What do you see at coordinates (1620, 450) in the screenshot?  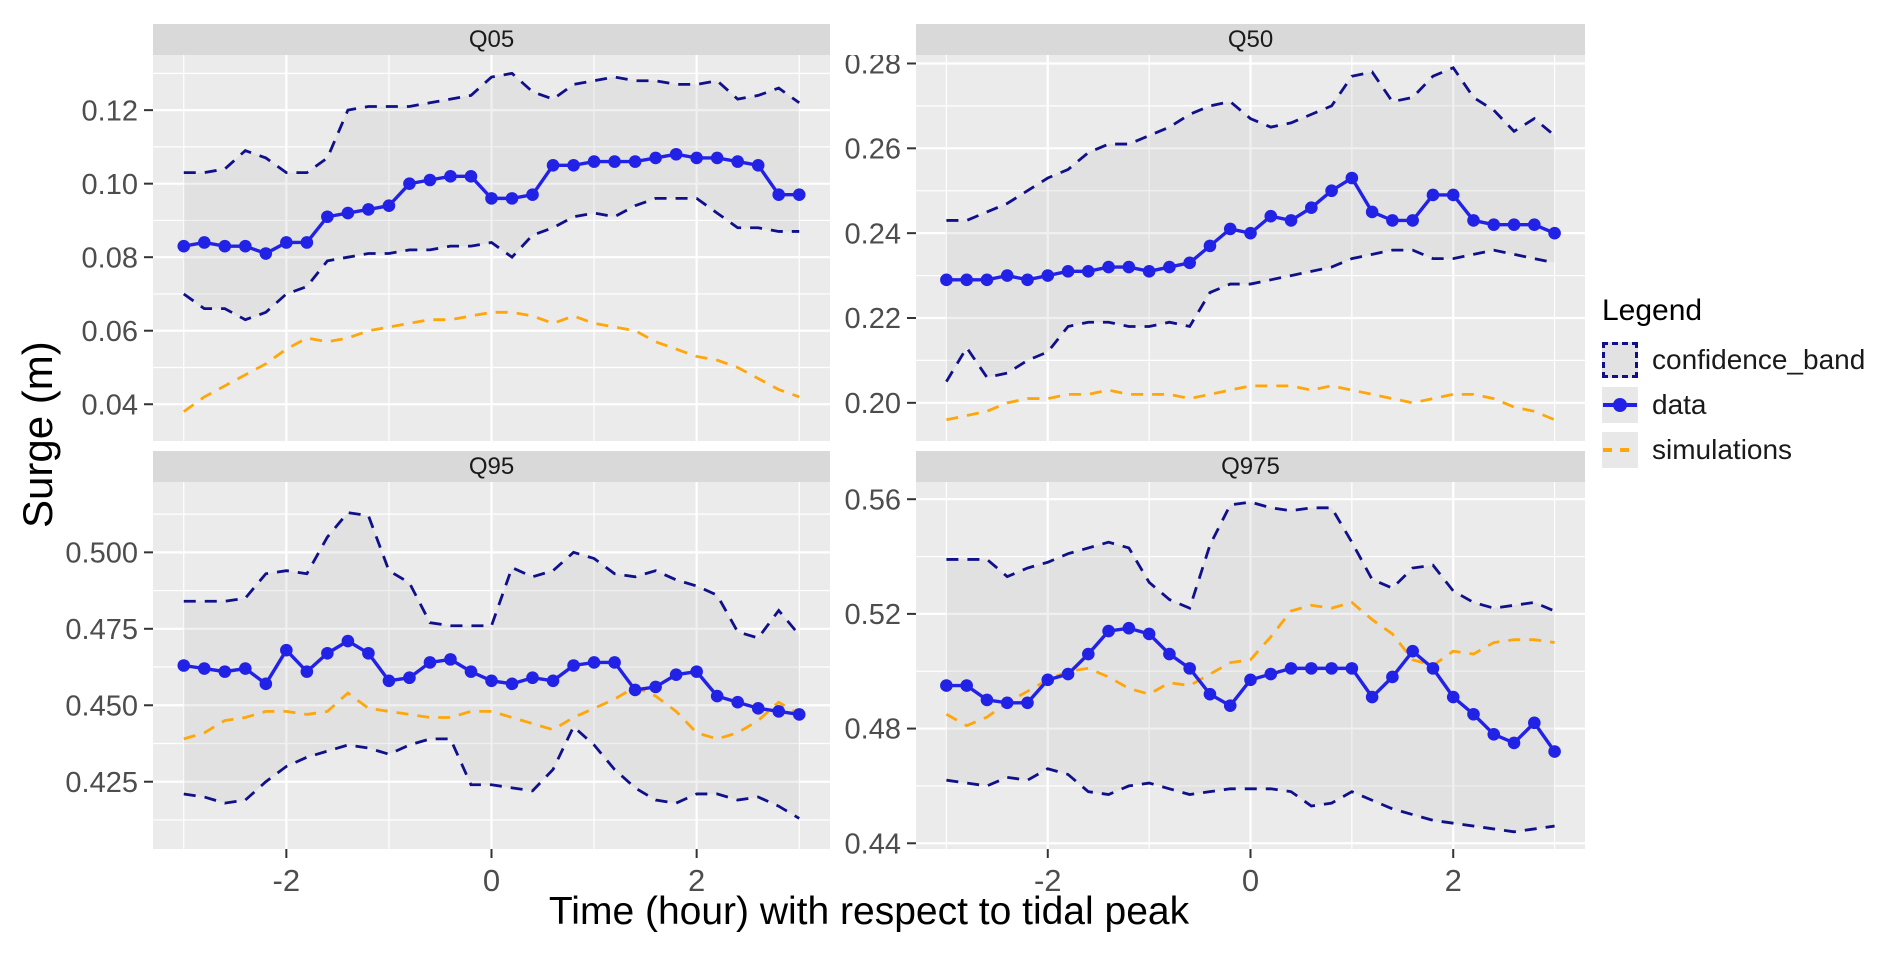 I see `simulations-key-icon` at bounding box center [1620, 450].